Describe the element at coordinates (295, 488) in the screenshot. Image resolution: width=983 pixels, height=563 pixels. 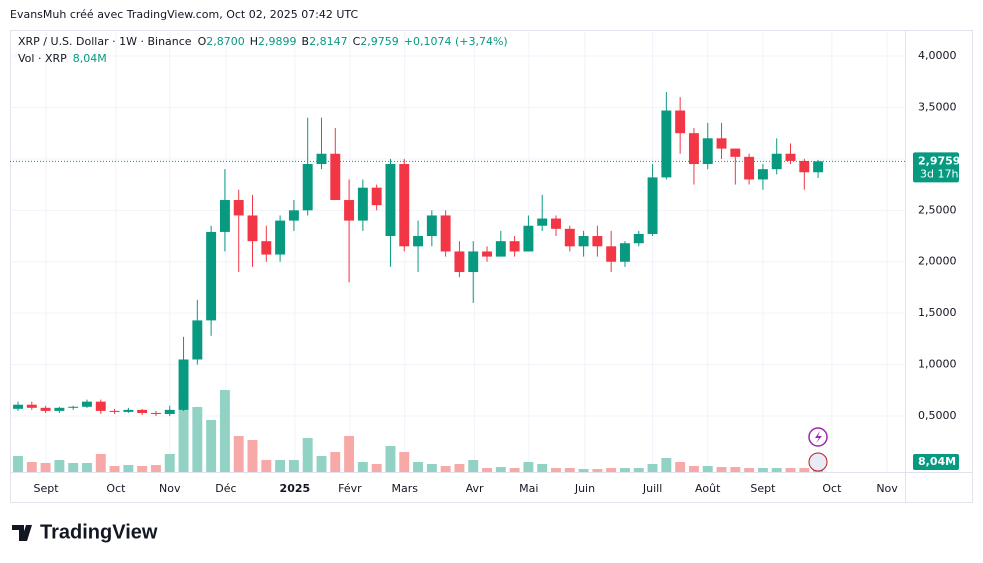
I see `x-tick-label: 2025` at that location.